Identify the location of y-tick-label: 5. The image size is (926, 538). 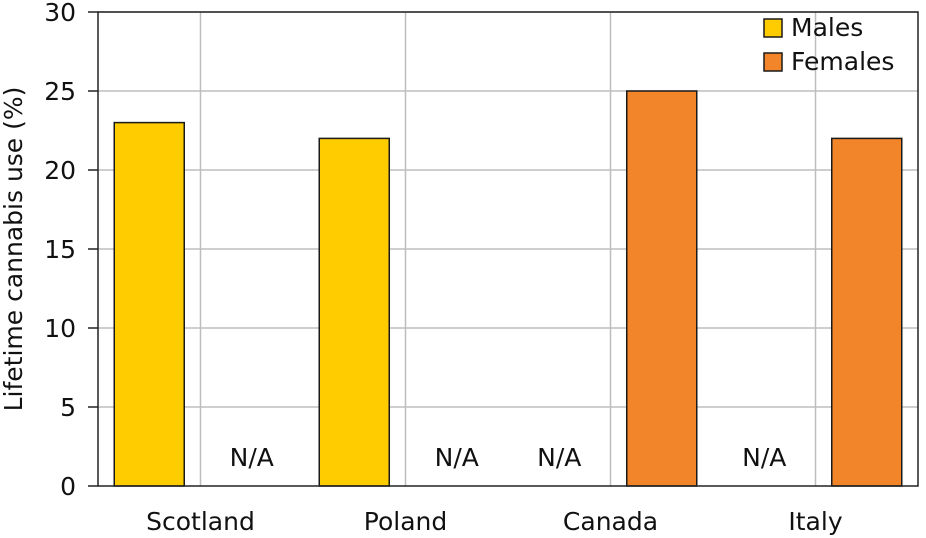
(68, 407).